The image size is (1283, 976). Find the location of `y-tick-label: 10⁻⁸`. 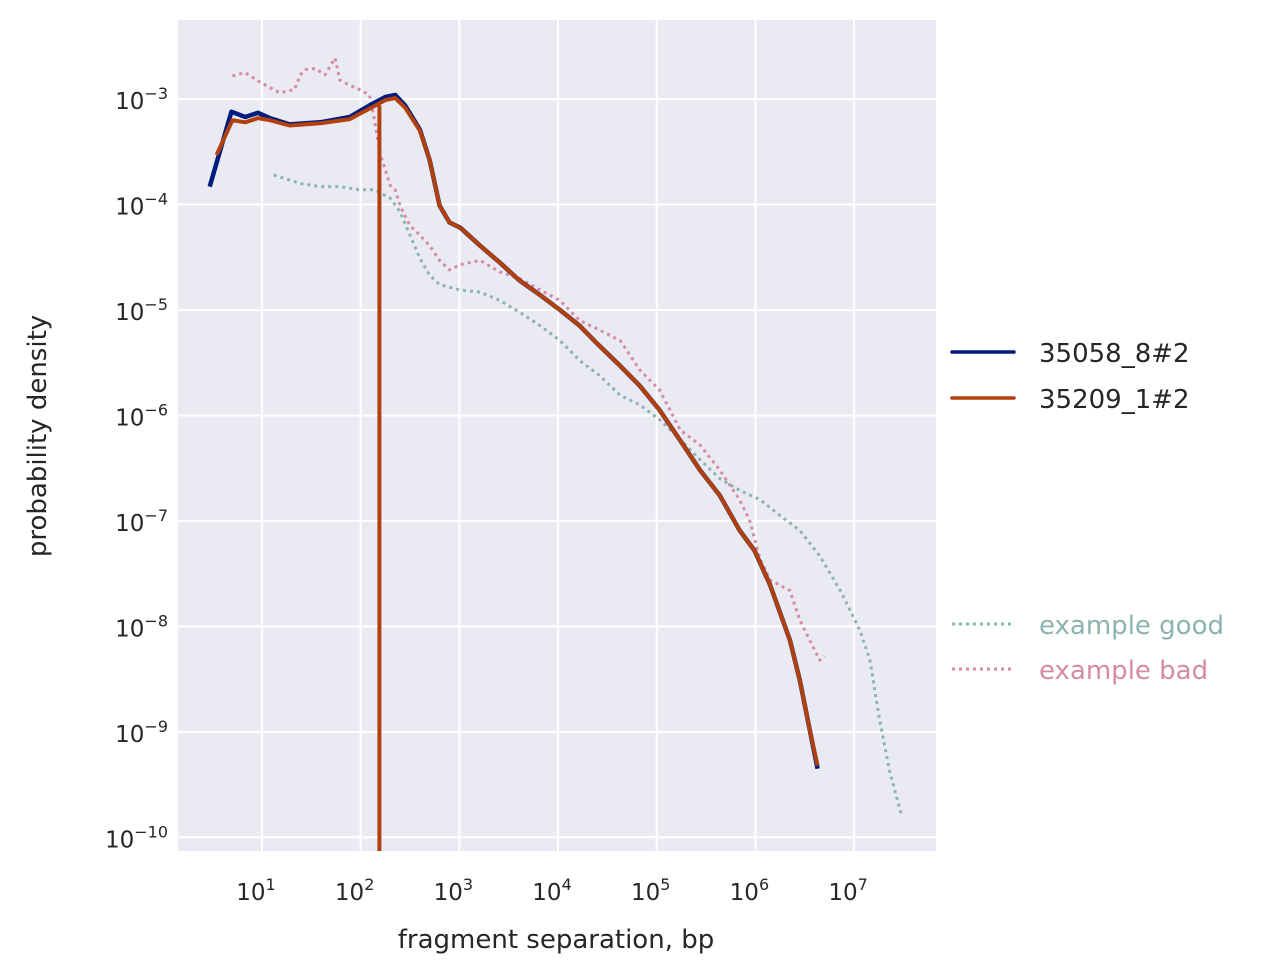

y-tick-label: 10⁻⁸ is located at coordinates (141, 626).